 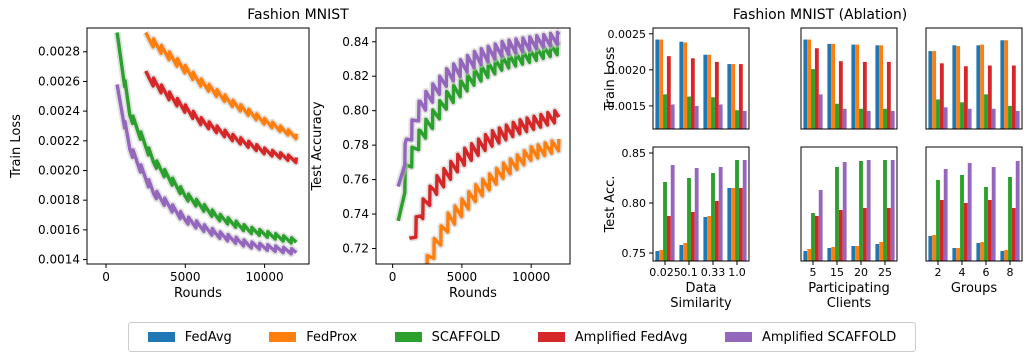 What do you see at coordinates (837, 272) in the screenshot?
I see `x-tick-label: 15` at bounding box center [837, 272].